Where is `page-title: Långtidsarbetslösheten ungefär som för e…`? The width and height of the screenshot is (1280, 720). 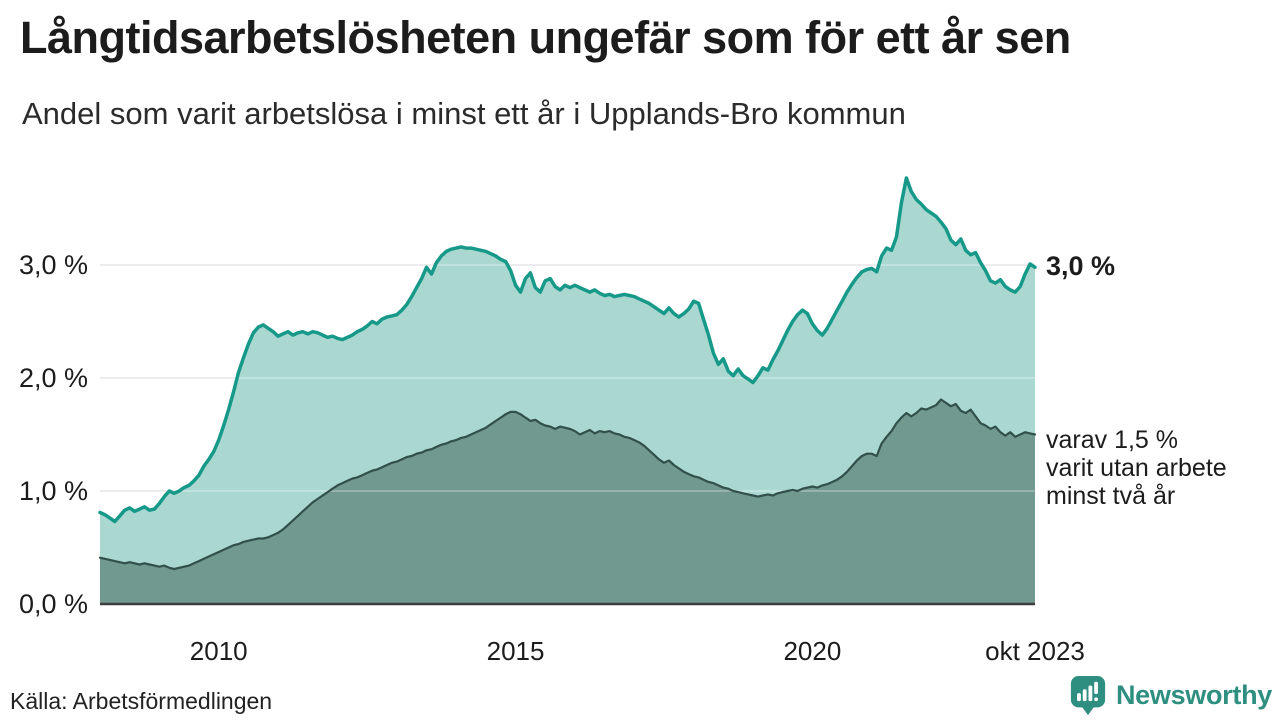
page-title: Långtidsarbetslösheten ungefär som för e… is located at coordinates (545, 37).